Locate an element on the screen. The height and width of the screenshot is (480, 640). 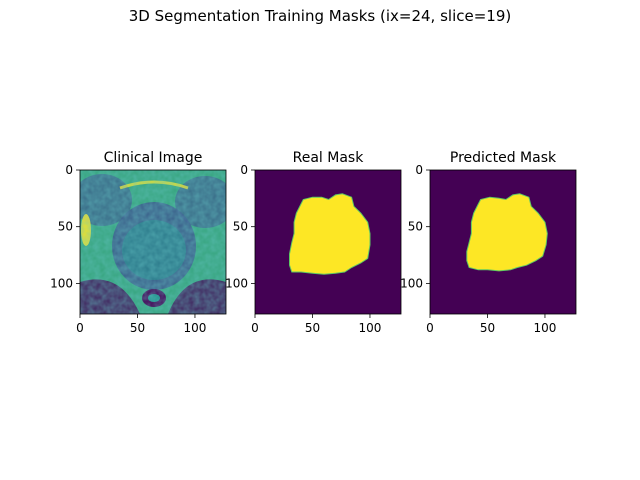
panel-2: Real Mask 0 50 100 0 50 100 is located at coordinates (313, 242).